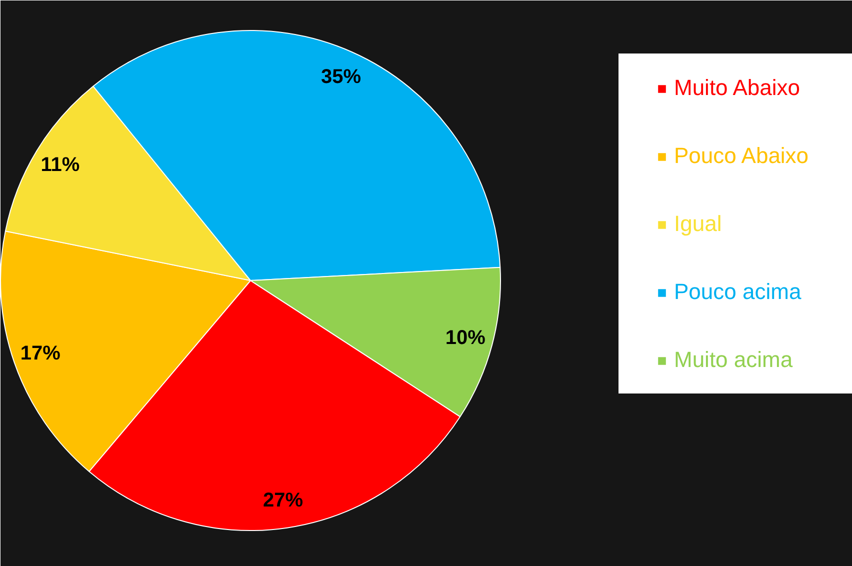 This screenshot has width=852, height=566. I want to click on data-label: 10%, so click(465, 338).